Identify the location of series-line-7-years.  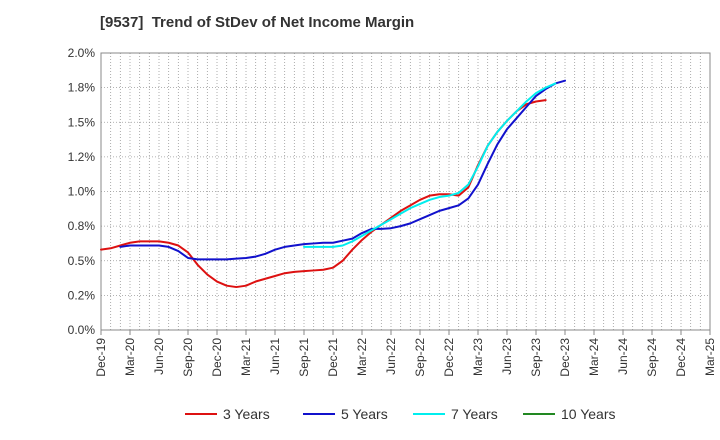
(430, 165).